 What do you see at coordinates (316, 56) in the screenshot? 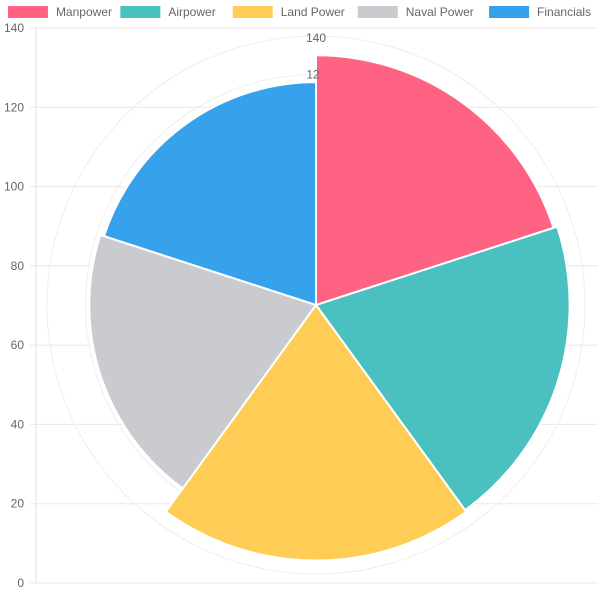
I see `radial-tick-labels: 140 12` at bounding box center [316, 56].